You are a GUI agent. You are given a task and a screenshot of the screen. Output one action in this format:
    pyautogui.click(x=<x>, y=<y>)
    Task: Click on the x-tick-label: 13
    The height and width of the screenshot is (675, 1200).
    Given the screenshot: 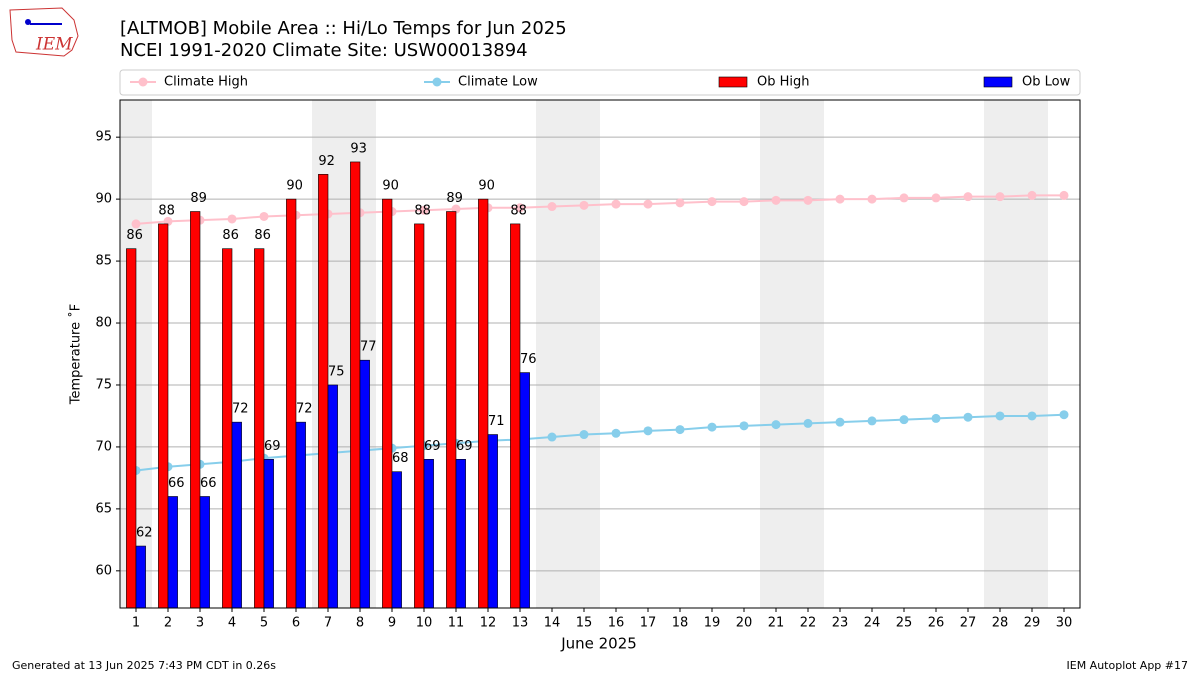 What is the action you would take?
    pyautogui.click(x=520, y=623)
    